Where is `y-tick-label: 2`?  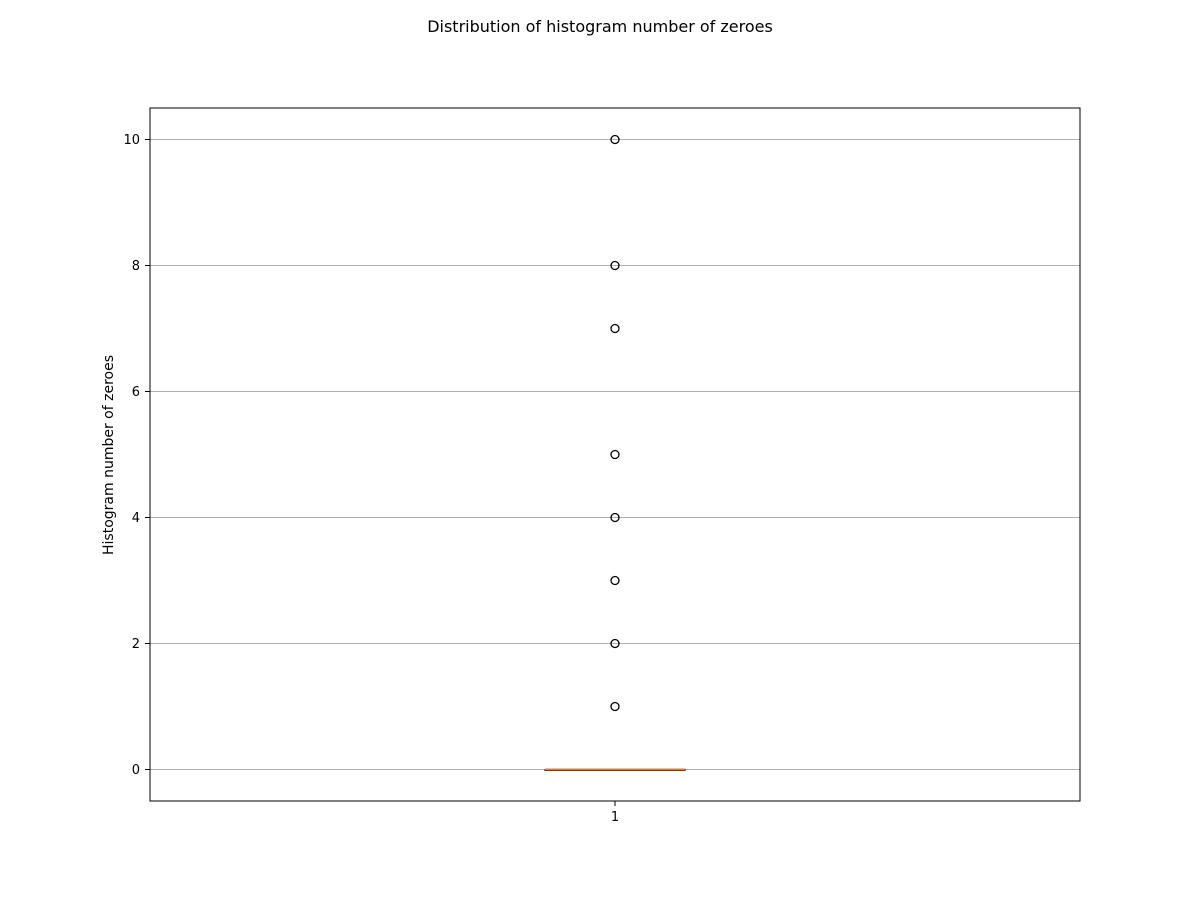
y-tick-label: 2 is located at coordinates (136, 644).